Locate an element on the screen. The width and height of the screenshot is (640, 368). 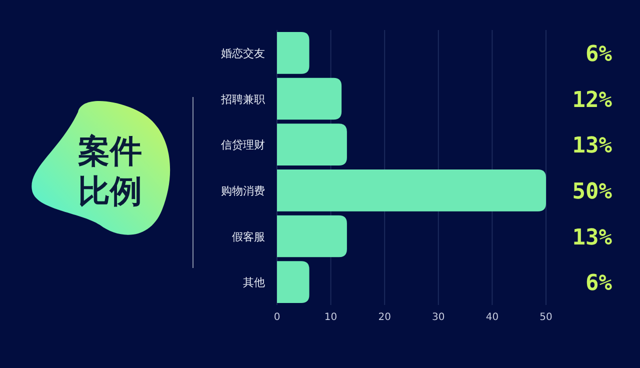
x-tick-label: 20 is located at coordinates (384, 317).